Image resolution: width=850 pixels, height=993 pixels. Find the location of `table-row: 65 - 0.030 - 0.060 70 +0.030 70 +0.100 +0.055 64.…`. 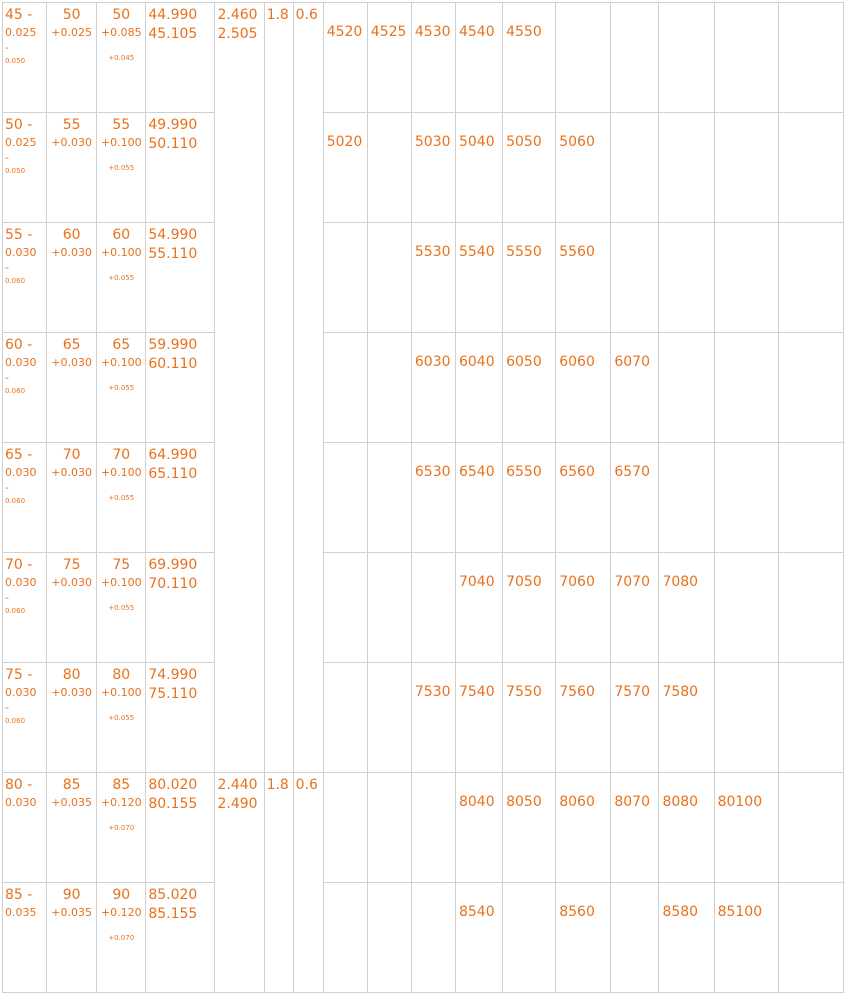

table-row: 65 - 0.030 - 0.060 70 +0.030 70 +0.100 +0.055 64.… is located at coordinates (423, 497).